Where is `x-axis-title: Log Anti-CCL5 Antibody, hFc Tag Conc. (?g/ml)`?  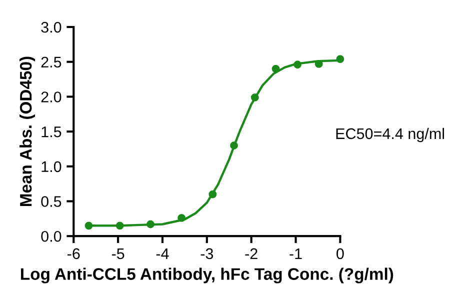 x-axis-title: Log Anti-CCL5 Antibody, hFc Tag Conc. (?g/ml) is located at coordinates (207, 276).